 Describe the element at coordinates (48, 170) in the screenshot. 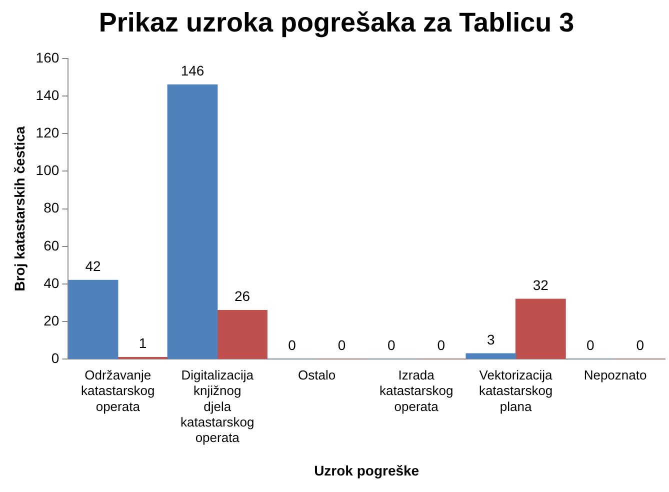

I see `y-tick-label: 100` at that location.